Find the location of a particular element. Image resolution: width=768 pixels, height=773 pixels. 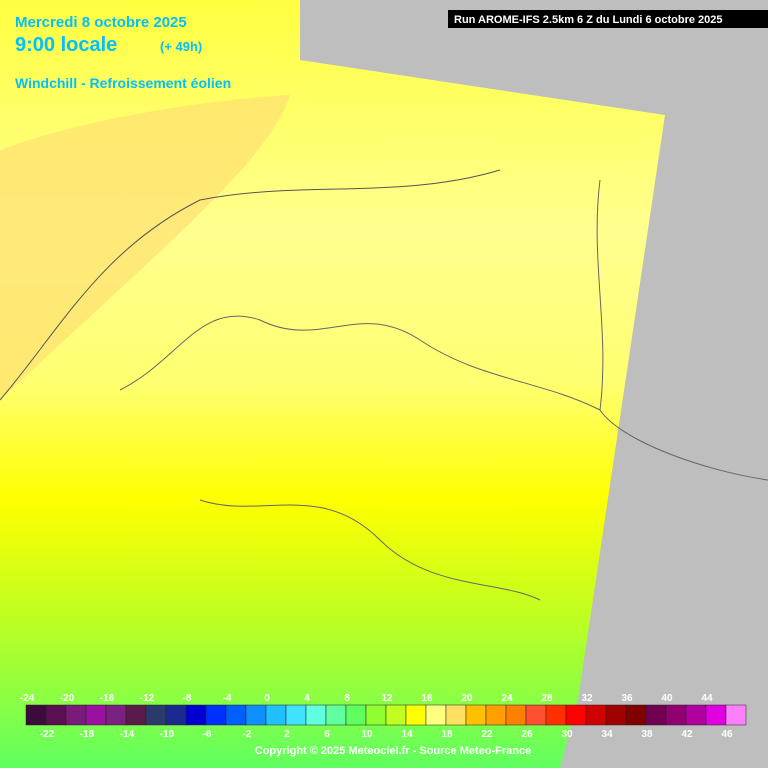

legend-label: 32 is located at coordinates (587, 698).